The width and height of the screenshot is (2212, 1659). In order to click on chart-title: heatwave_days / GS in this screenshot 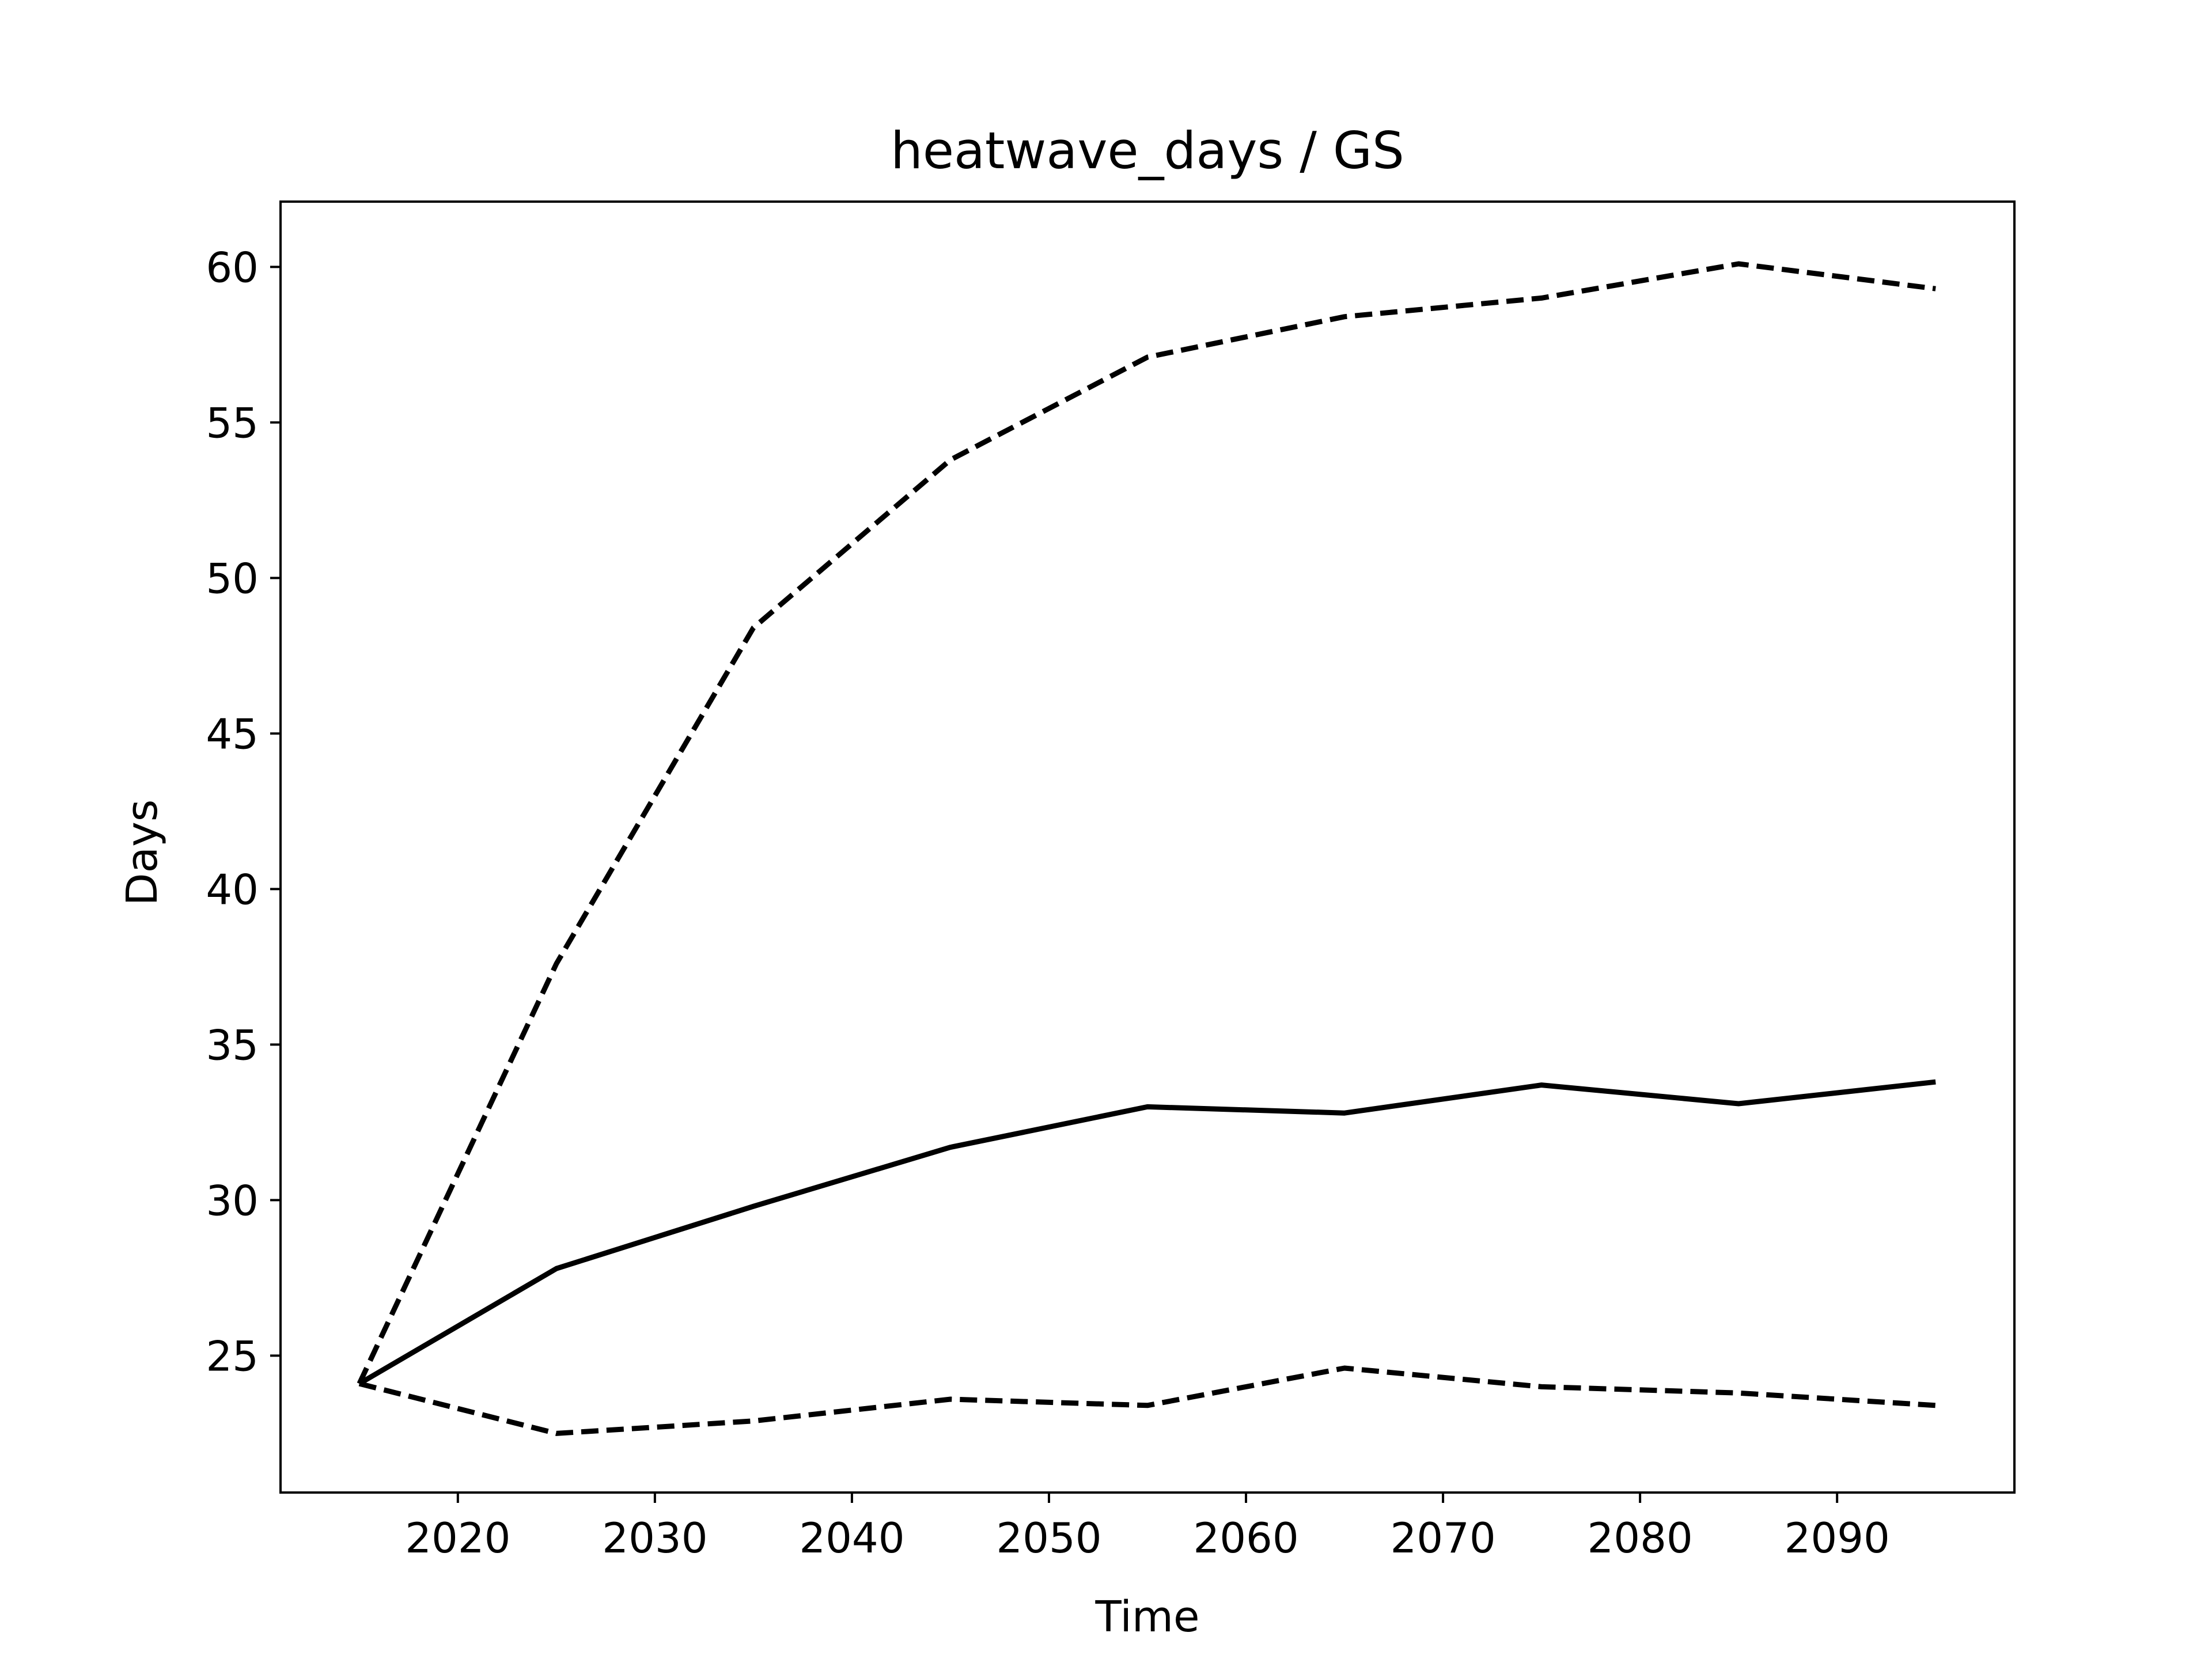, I will do `click(1147, 150)`.